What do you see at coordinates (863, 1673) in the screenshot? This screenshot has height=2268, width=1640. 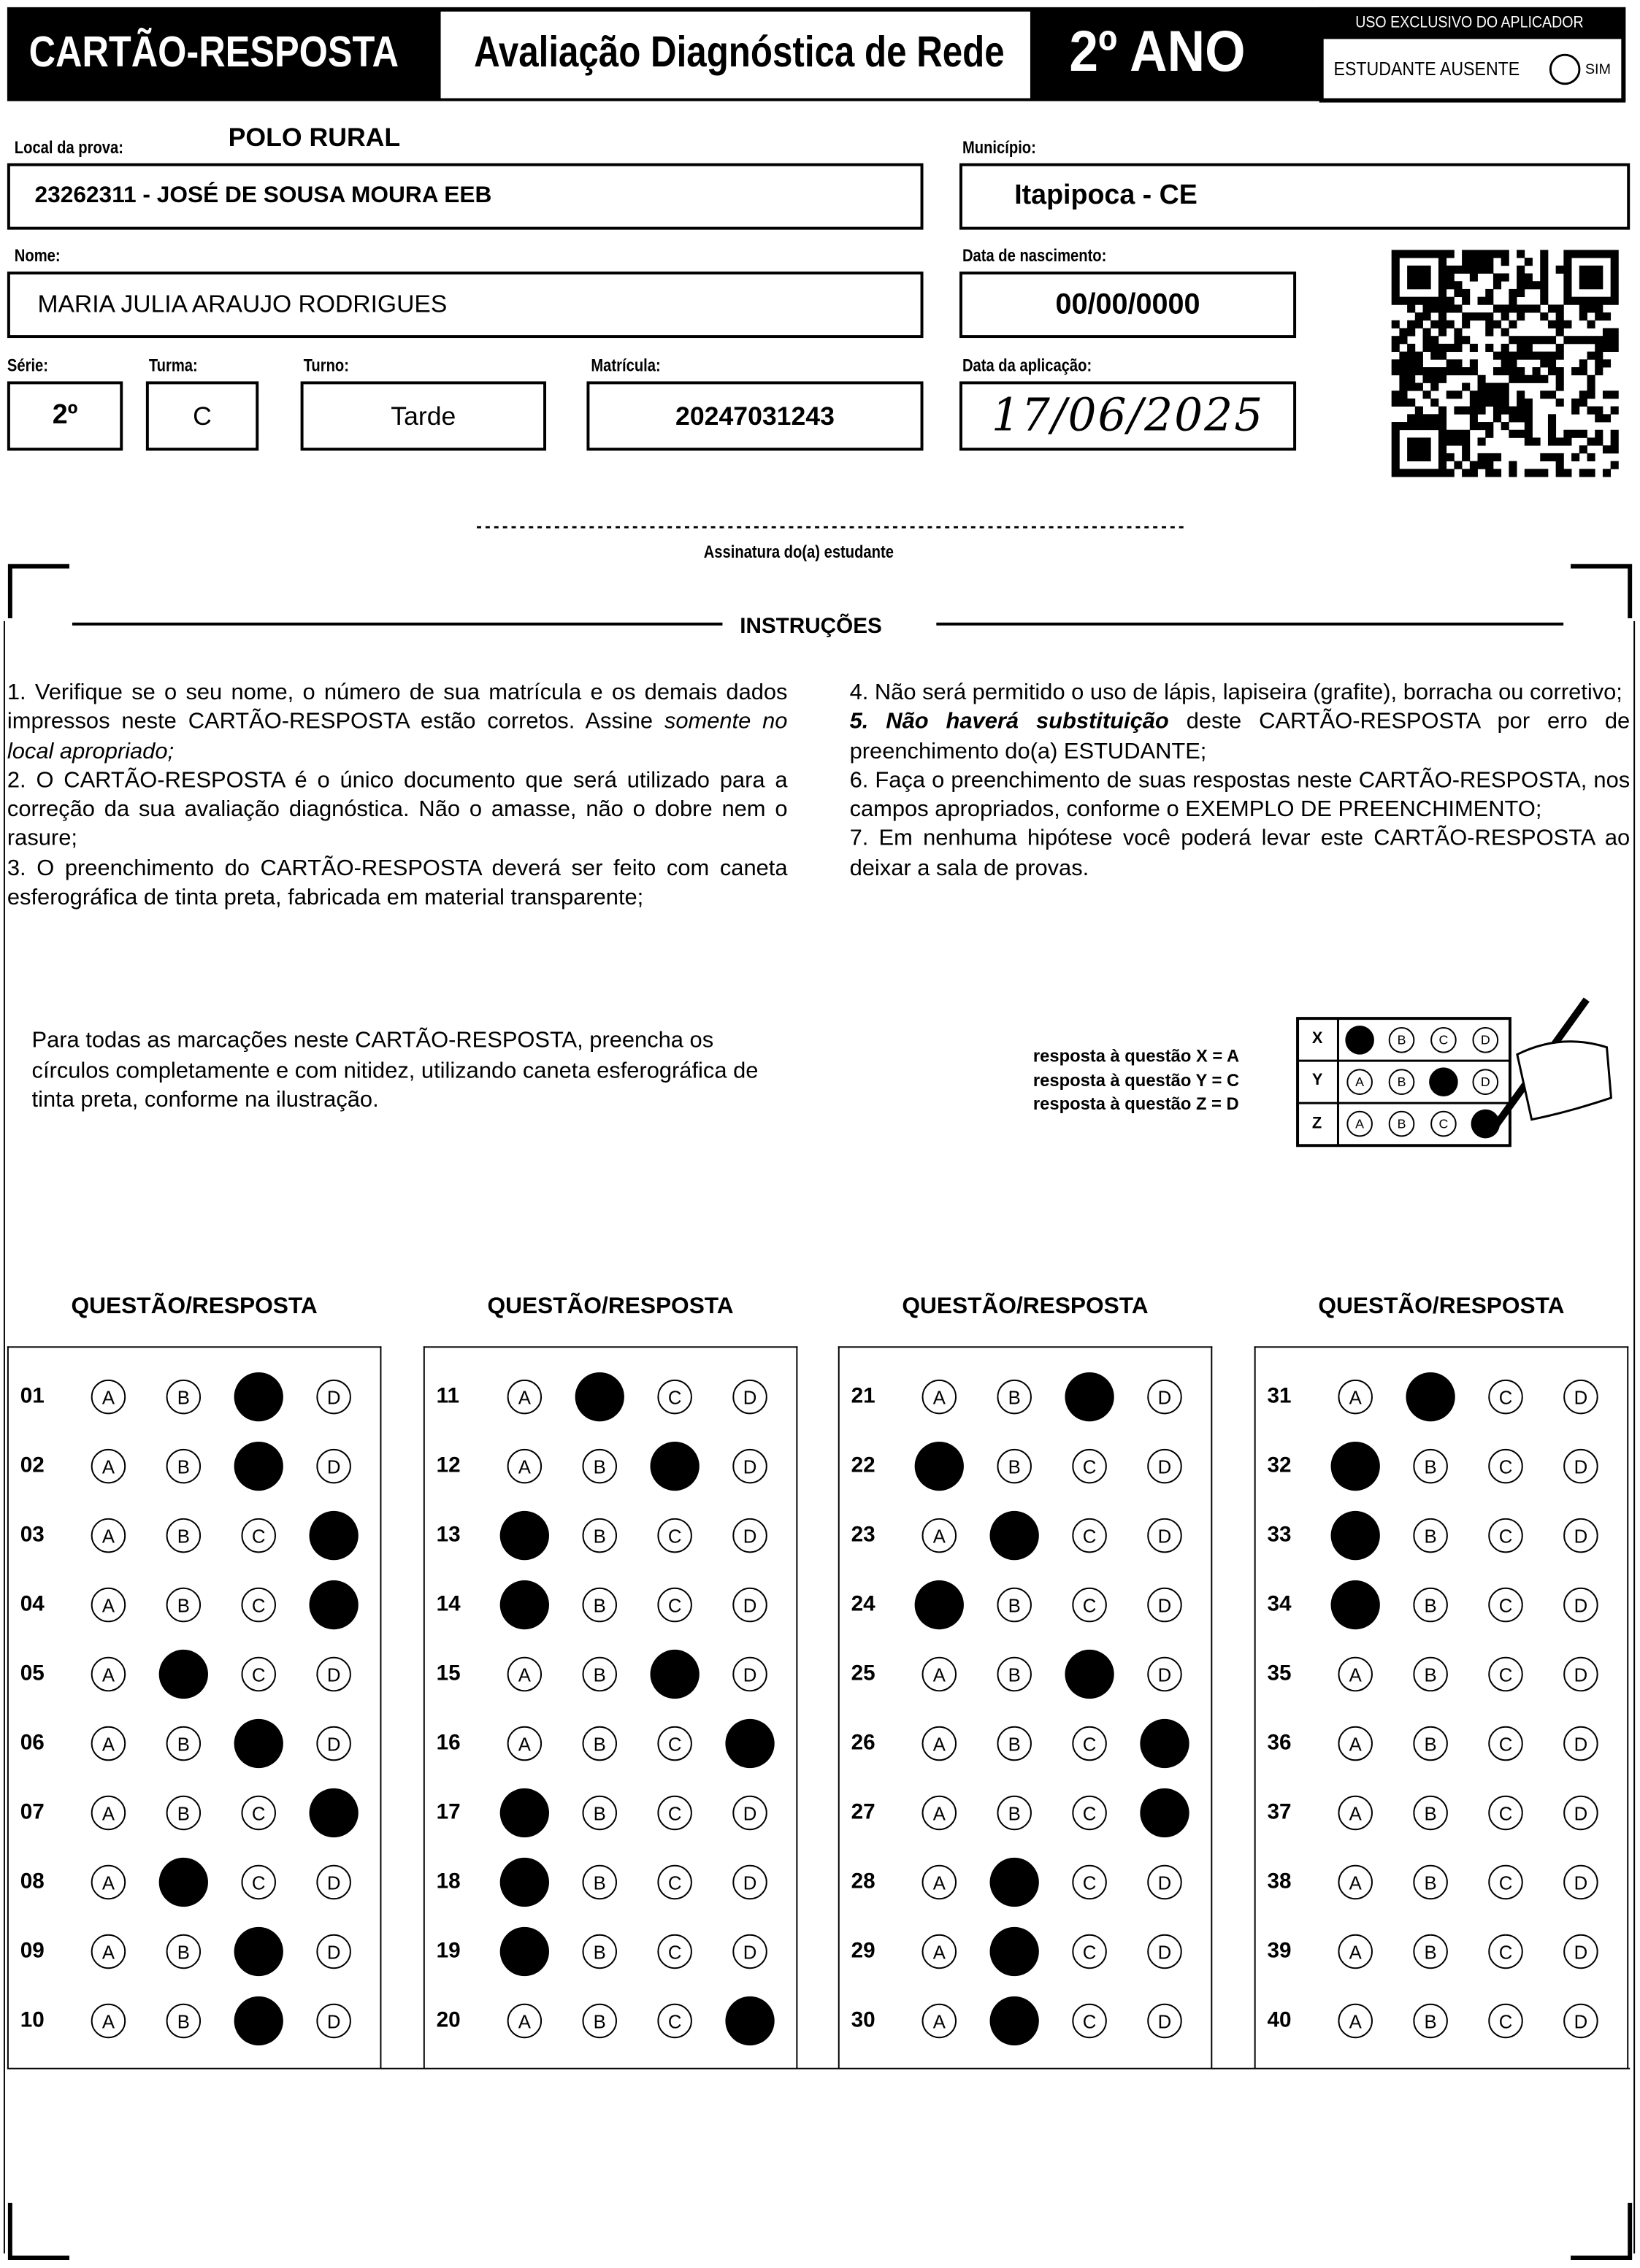 I see `question-number: 25` at bounding box center [863, 1673].